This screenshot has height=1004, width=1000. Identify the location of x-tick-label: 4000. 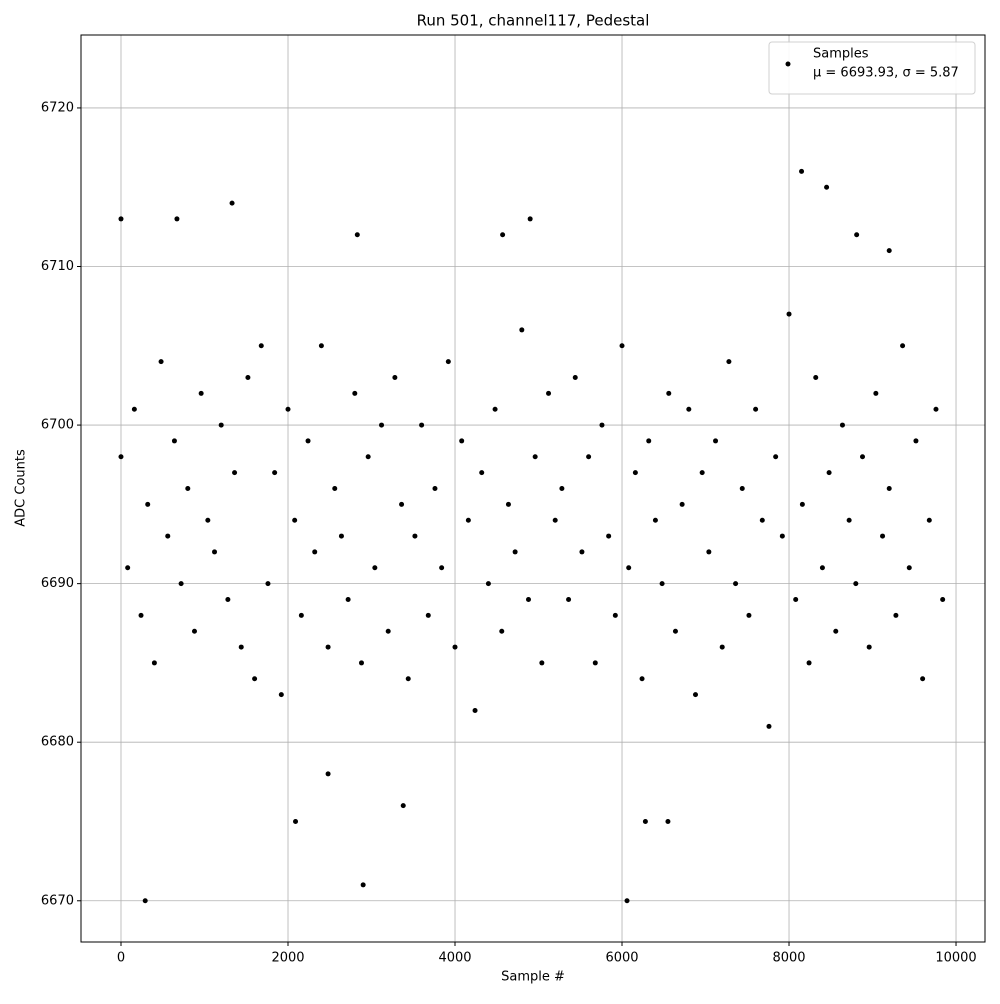
(454, 958).